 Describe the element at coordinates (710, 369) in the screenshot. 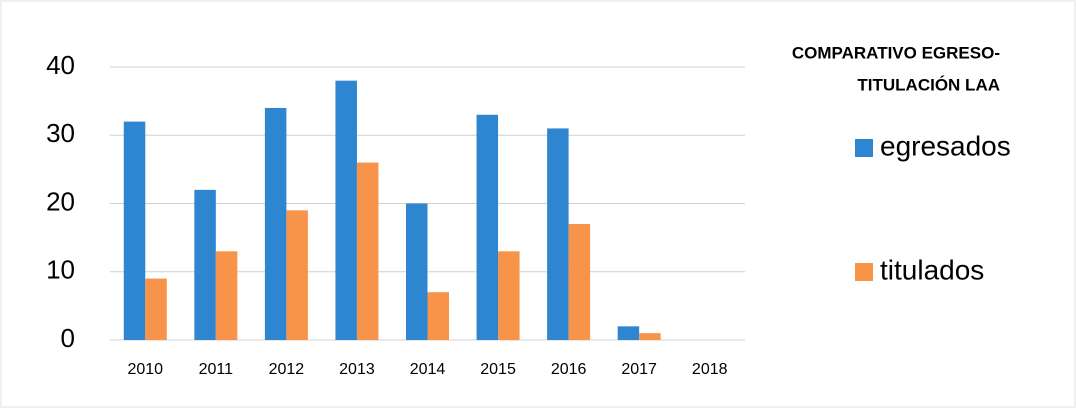

I see `x-tick-label: 2018` at that location.